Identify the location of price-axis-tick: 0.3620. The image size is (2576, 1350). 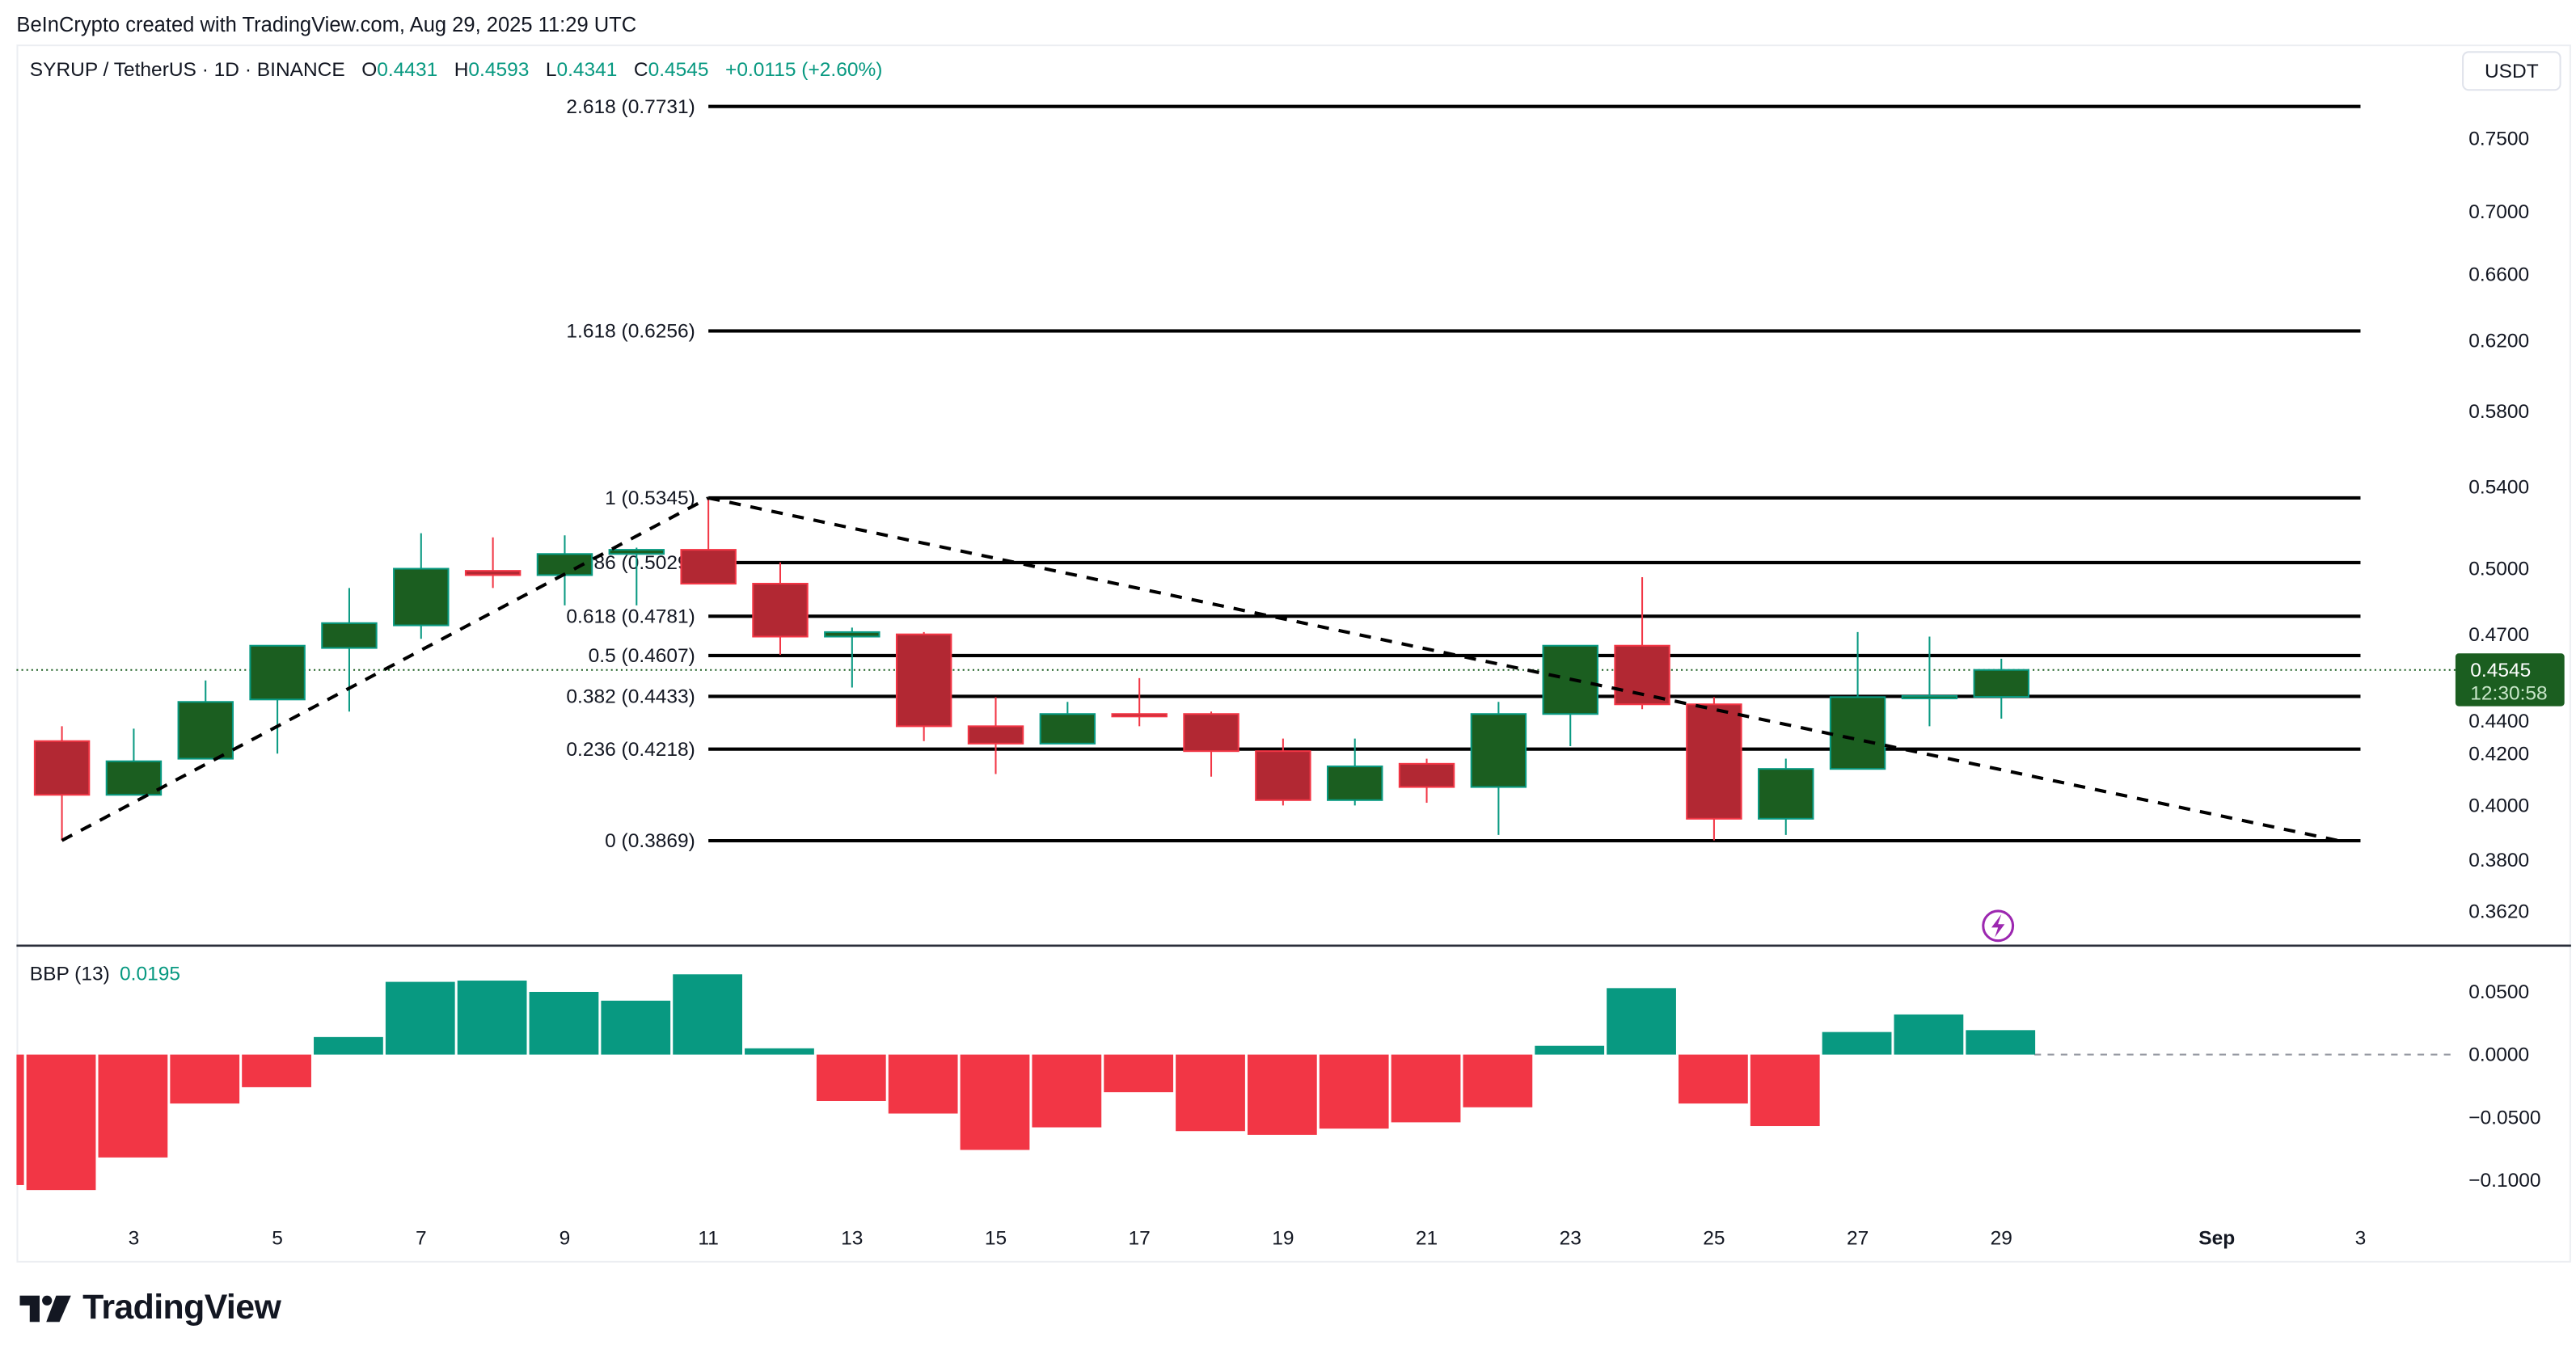
(2498, 911).